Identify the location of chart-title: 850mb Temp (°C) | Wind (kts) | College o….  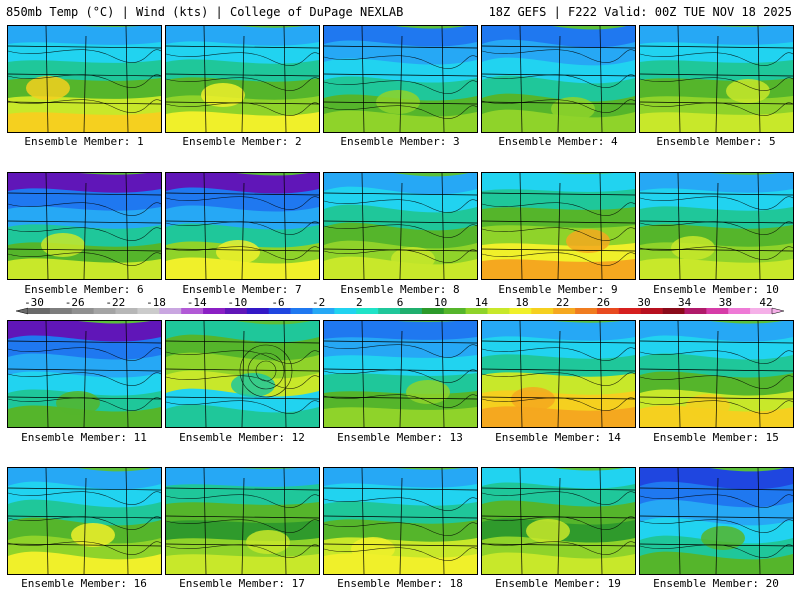
(205, 12).